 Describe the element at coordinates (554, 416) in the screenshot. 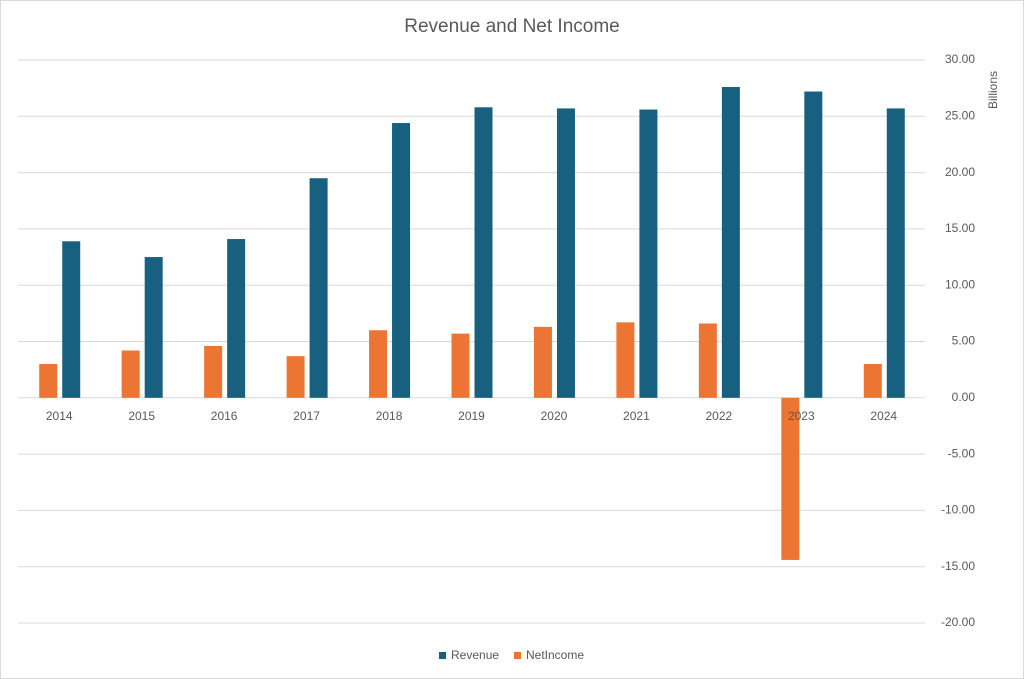

I see `x-tick-label: 2020` at that location.